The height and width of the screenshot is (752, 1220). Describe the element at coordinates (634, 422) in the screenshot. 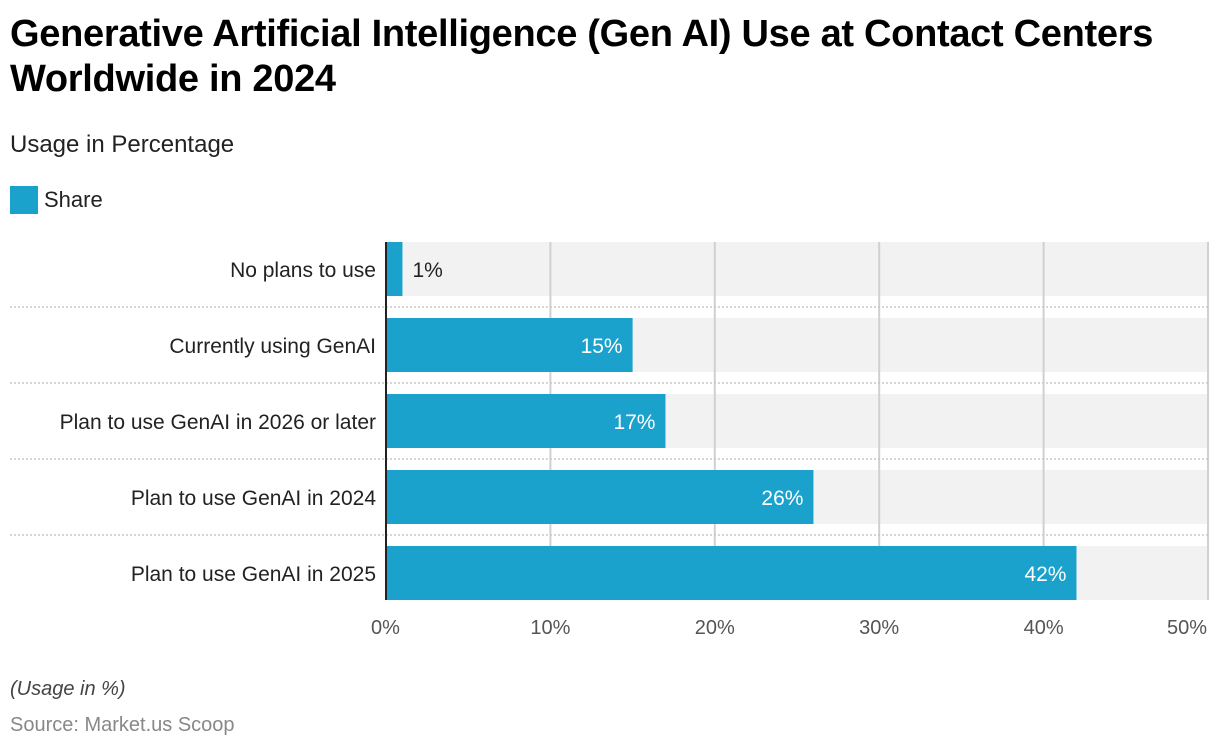

I see `data-label: 17%` at that location.